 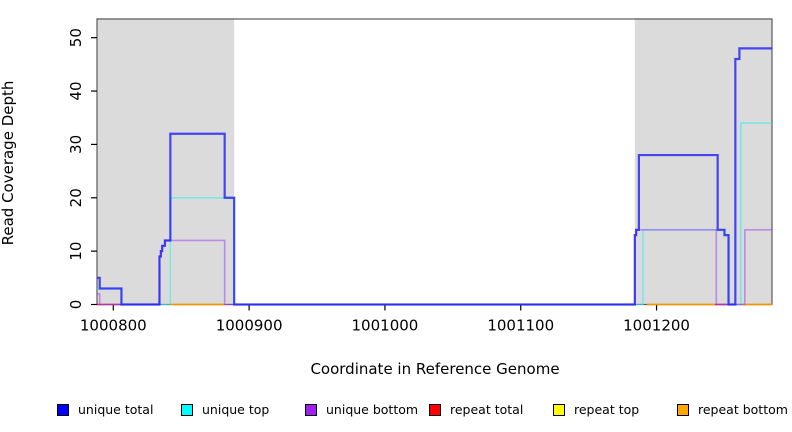 What do you see at coordinates (520, 326) in the screenshot?
I see `x-tick-label: 1001100` at bounding box center [520, 326].